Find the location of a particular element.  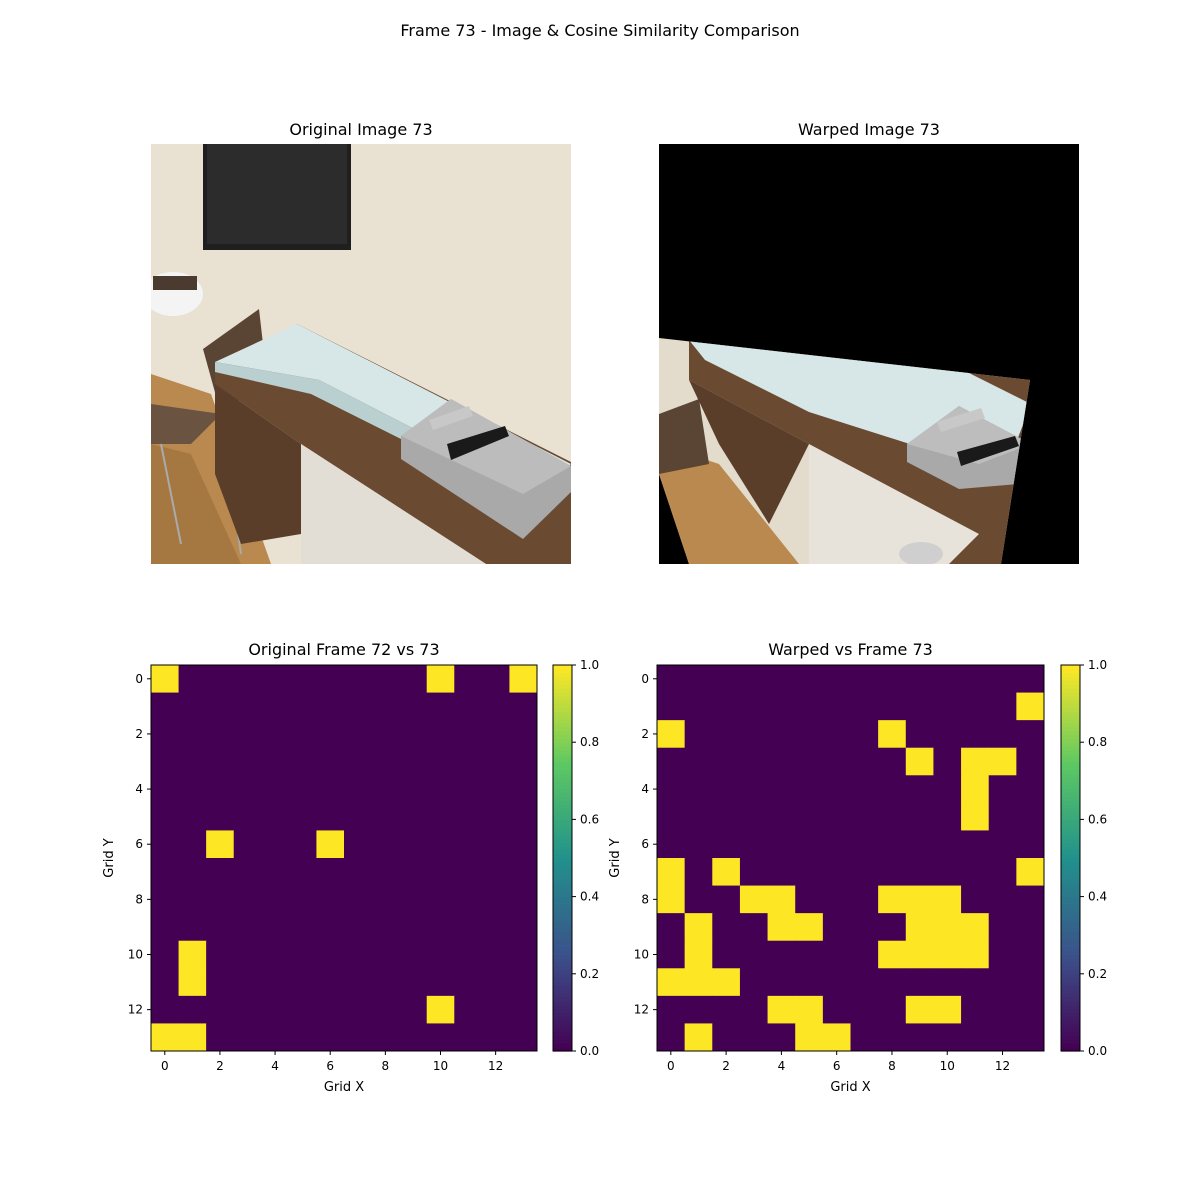

warped-image is located at coordinates (869, 354).